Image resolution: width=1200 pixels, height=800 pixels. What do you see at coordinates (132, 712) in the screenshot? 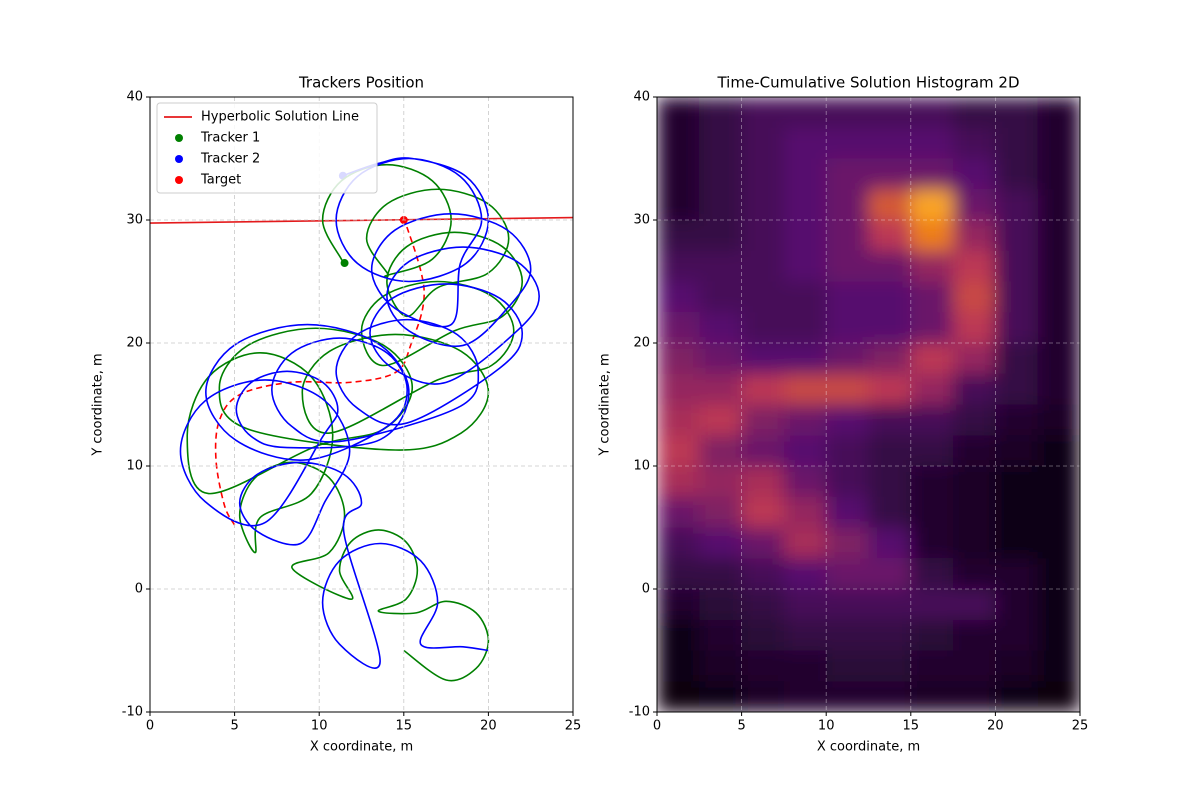
I see `y-tick-label: -10` at bounding box center [132, 712].